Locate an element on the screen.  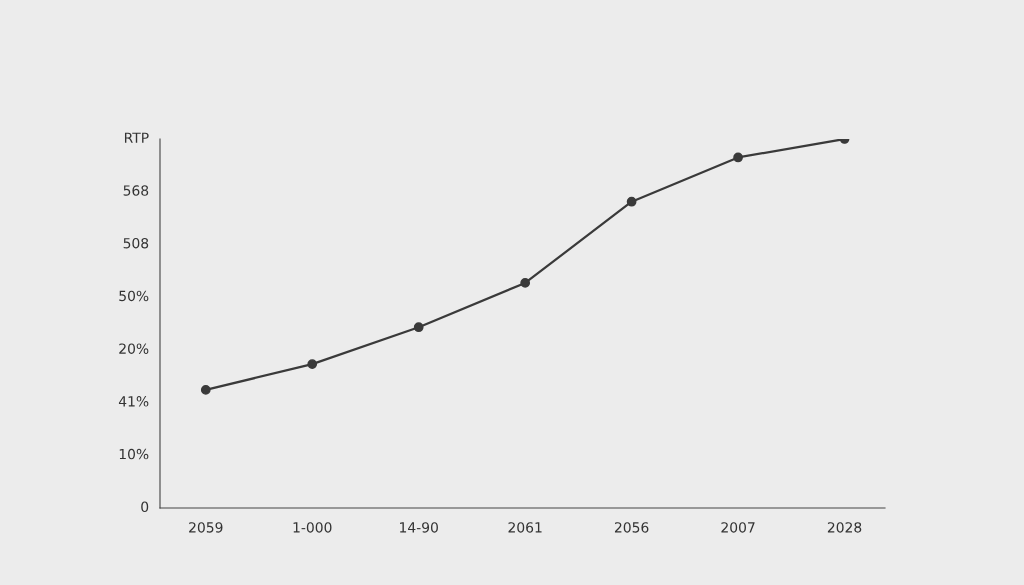
text: 10% is located at coordinates (134, 454).